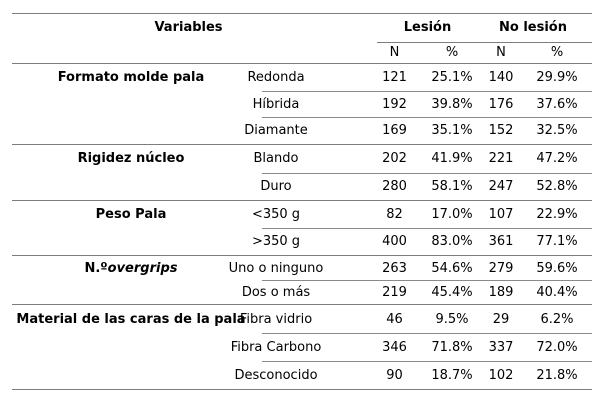 The width and height of the screenshot is (603, 407). I want to click on variable-name-text: N.º, so click(96, 268).